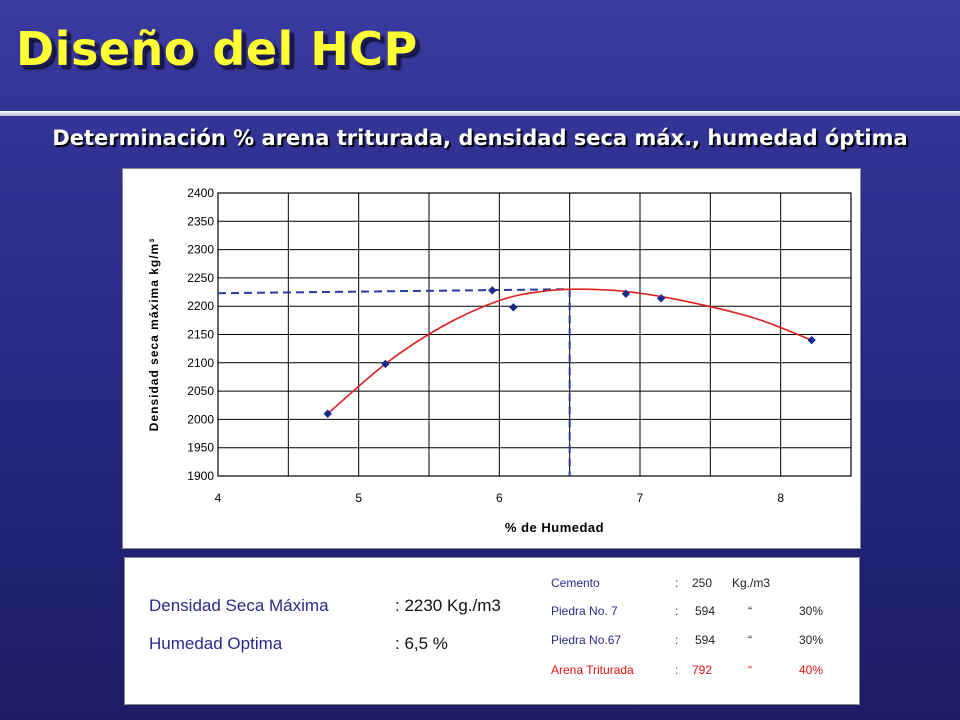 This screenshot has height=720, width=960. I want to click on mix-name: Arena Triturada, so click(592, 670).